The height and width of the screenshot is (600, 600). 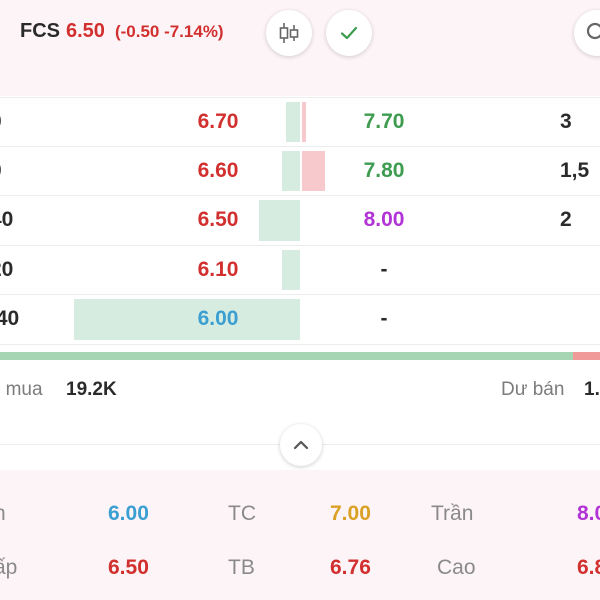 I want to click on lowest-value: 6.50, so click(x=128, y=567).